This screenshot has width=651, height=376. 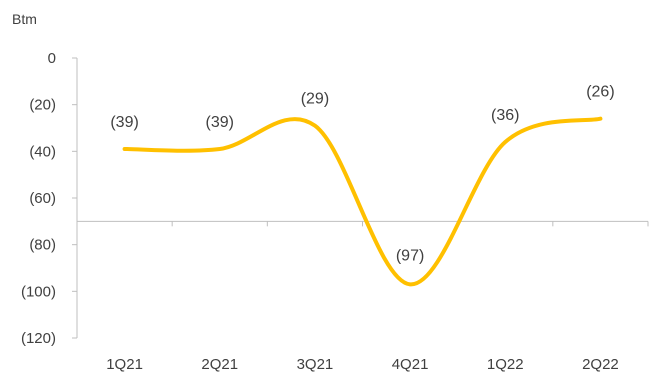 What do you see at coordinates (505, 364) in the screenshot?
I see `x-tick-label: 1Q22` at bounding box center [505, 364].